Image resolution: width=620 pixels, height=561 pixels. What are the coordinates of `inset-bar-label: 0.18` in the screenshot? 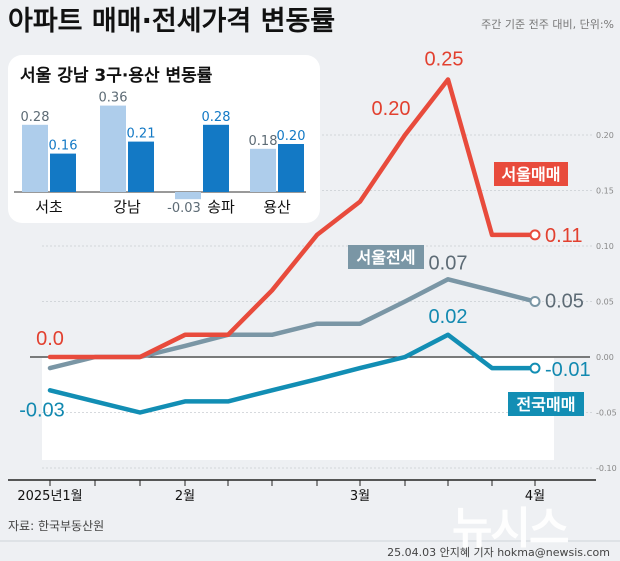 It's located at (263, 141).